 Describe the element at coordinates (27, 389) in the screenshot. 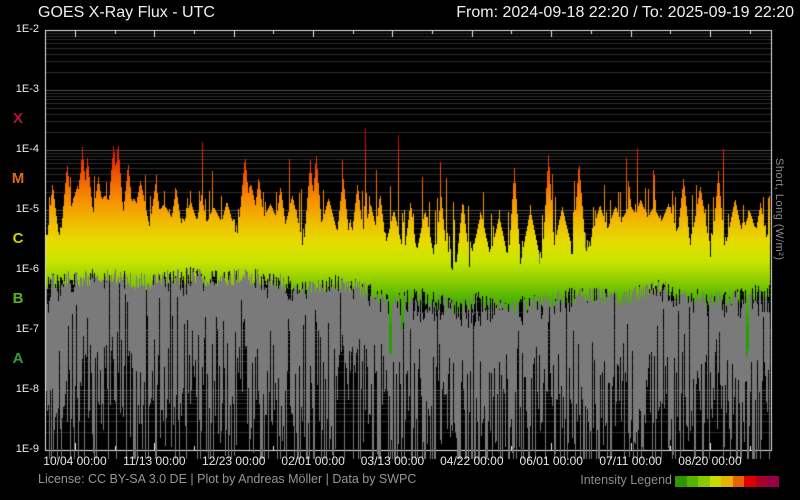

I see `y-tick-label: 1E-8` at that location.